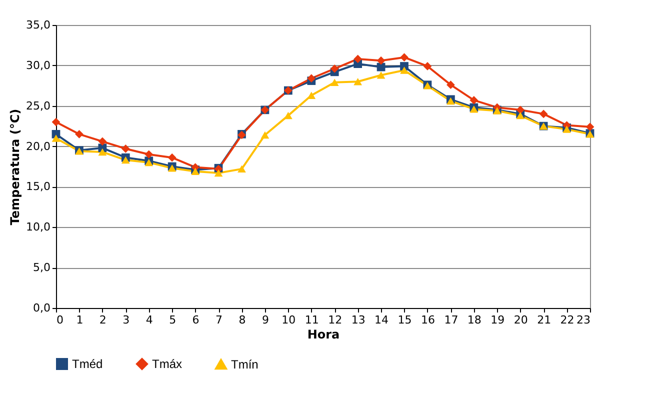 Image resolution: width=653 pixels, height=393 pixels. I want to click on x-tick-label: 17, so click(451, 320).